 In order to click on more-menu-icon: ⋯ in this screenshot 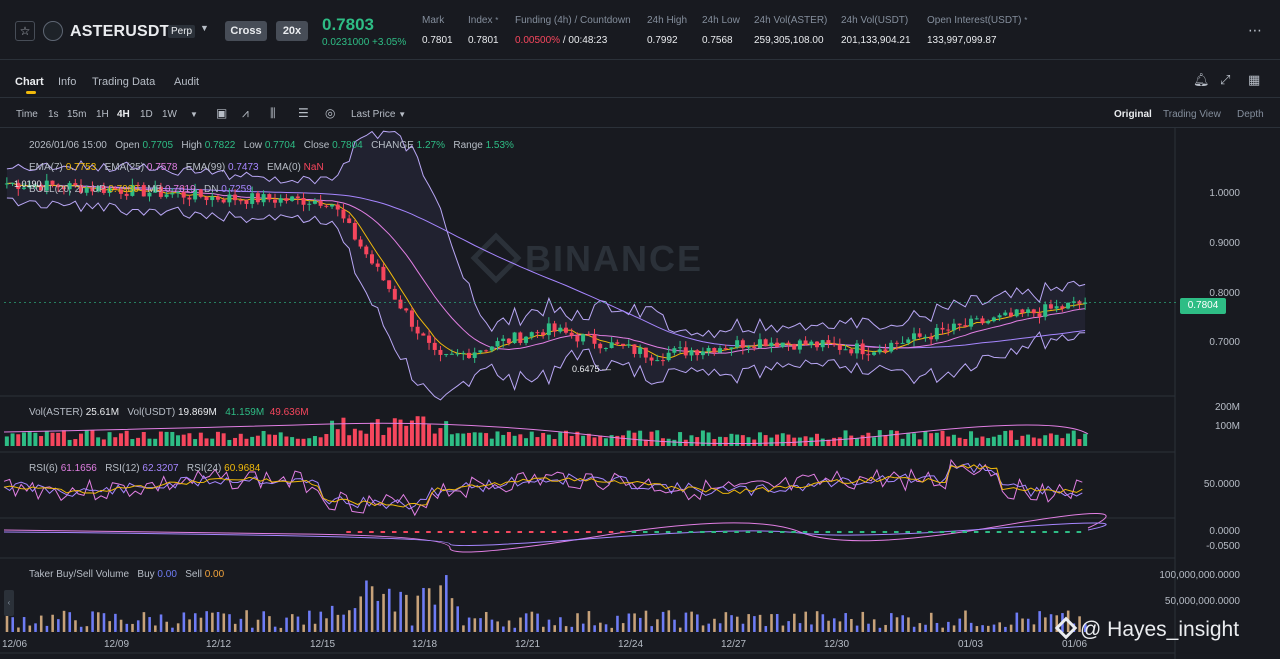, I will do `click(1255, 30)`.